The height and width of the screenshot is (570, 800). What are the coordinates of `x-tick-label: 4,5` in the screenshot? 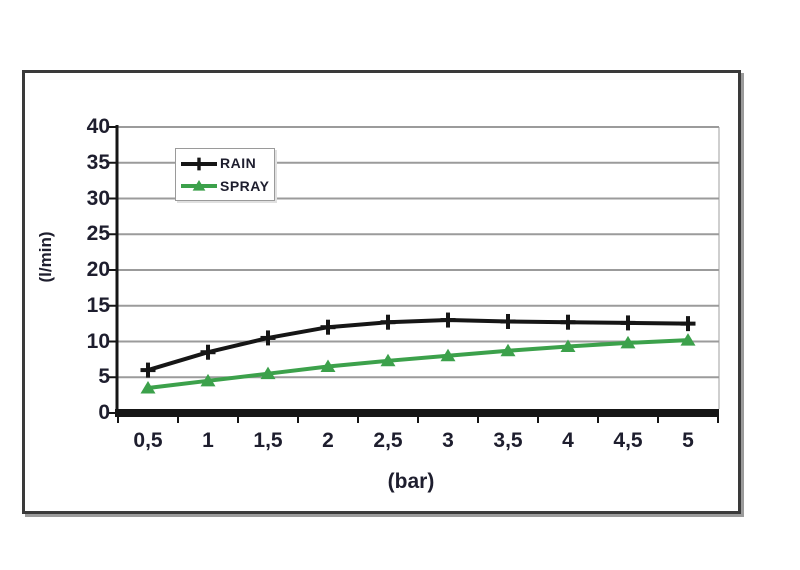 It's located at (628, 440).